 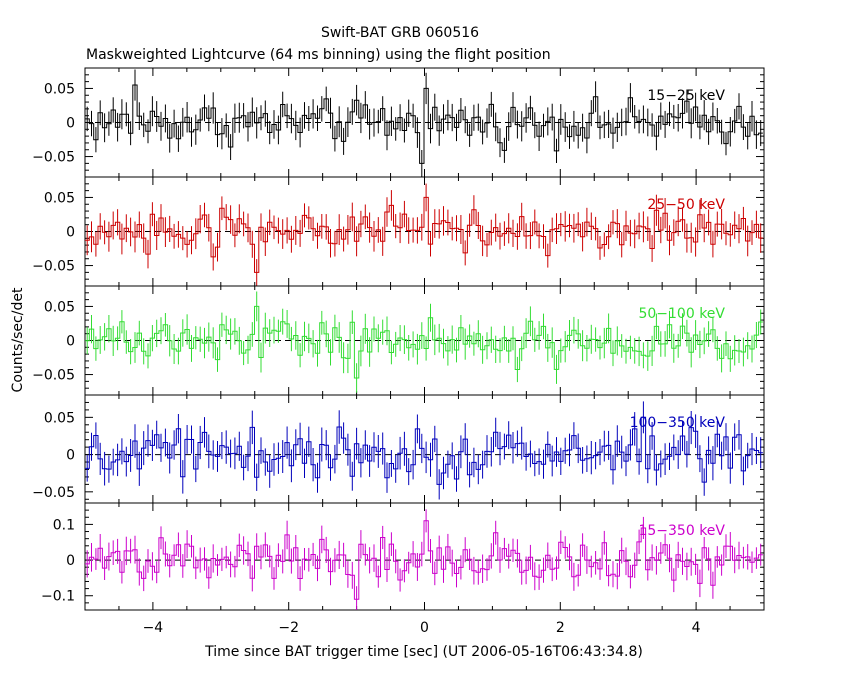 I want to click on panel-50-100-kev: 0.05 0 −0.05 50−100 keV, so click(x=398, y=340).